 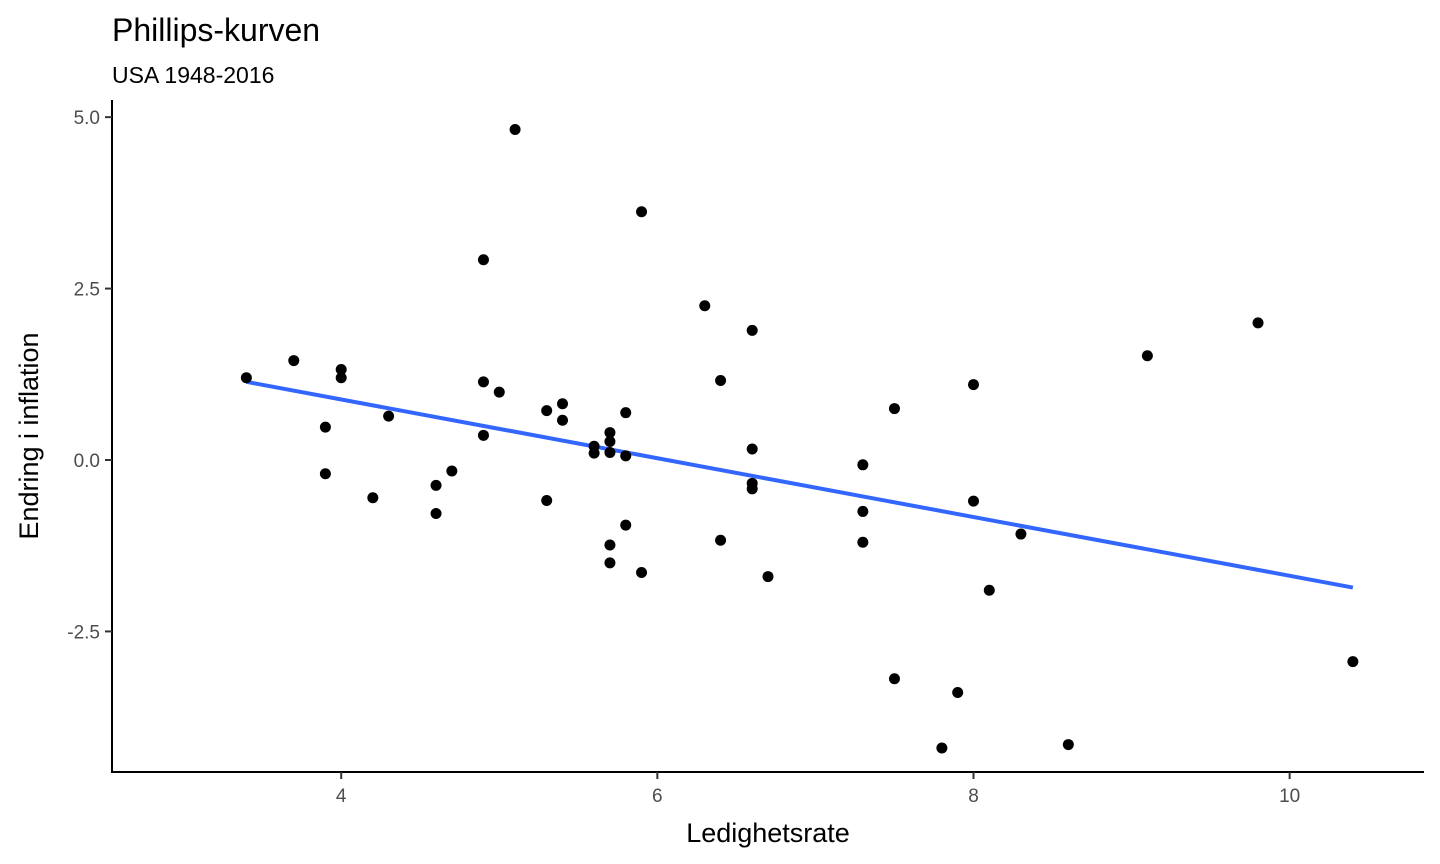 What do you see at coordinates (1289, 796) in the screenshot?
I see `x-tick-label: 10` at bounding box center [1289, 796].